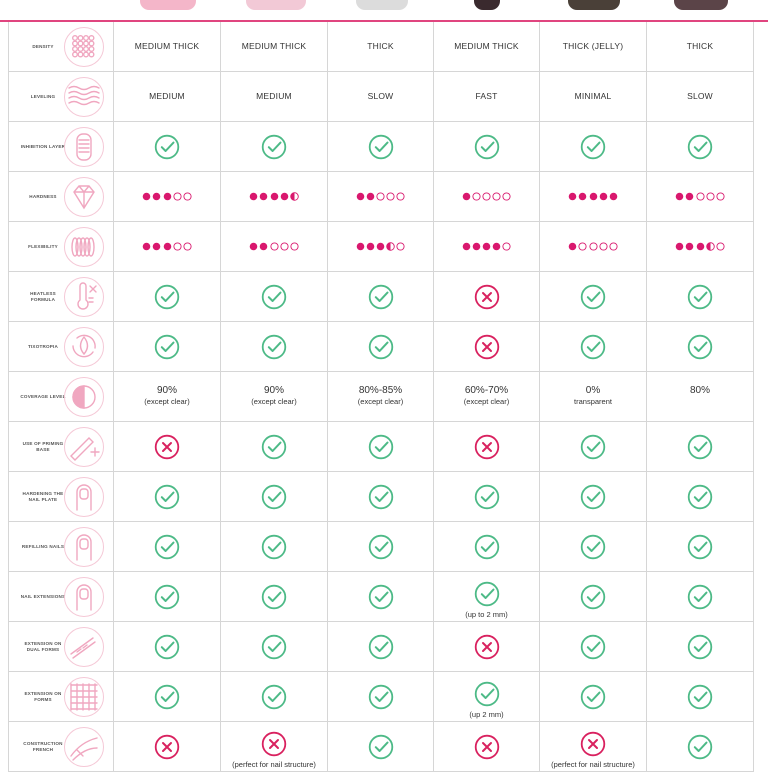 The height and width of the screenshot is (772, 768). I want to click on feature-cell: COVERAGE LEVEL, so click(61, 397).